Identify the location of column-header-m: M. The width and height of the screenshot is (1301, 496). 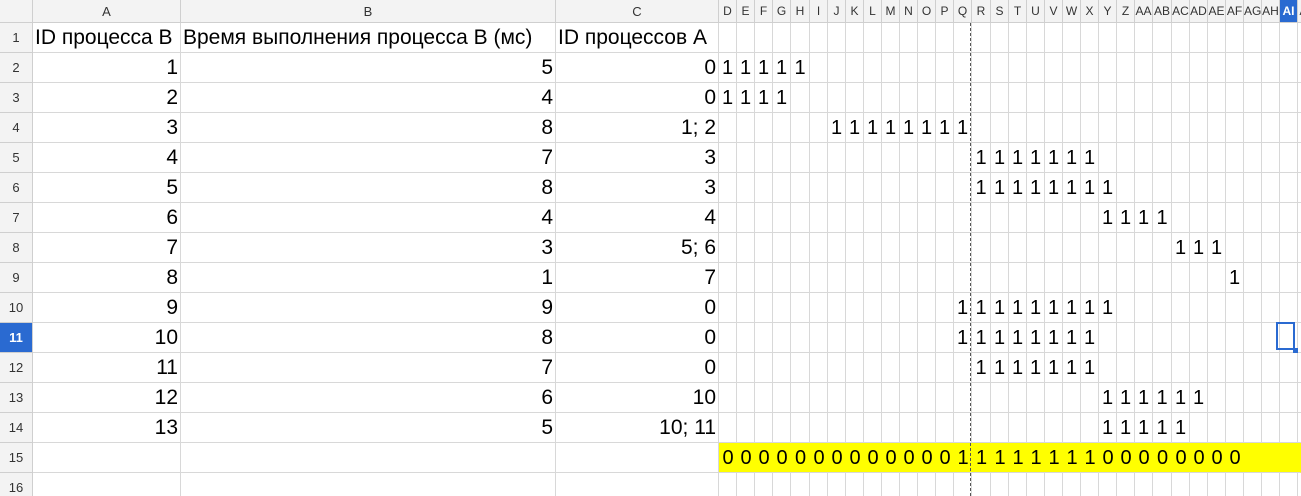
(891, 11).